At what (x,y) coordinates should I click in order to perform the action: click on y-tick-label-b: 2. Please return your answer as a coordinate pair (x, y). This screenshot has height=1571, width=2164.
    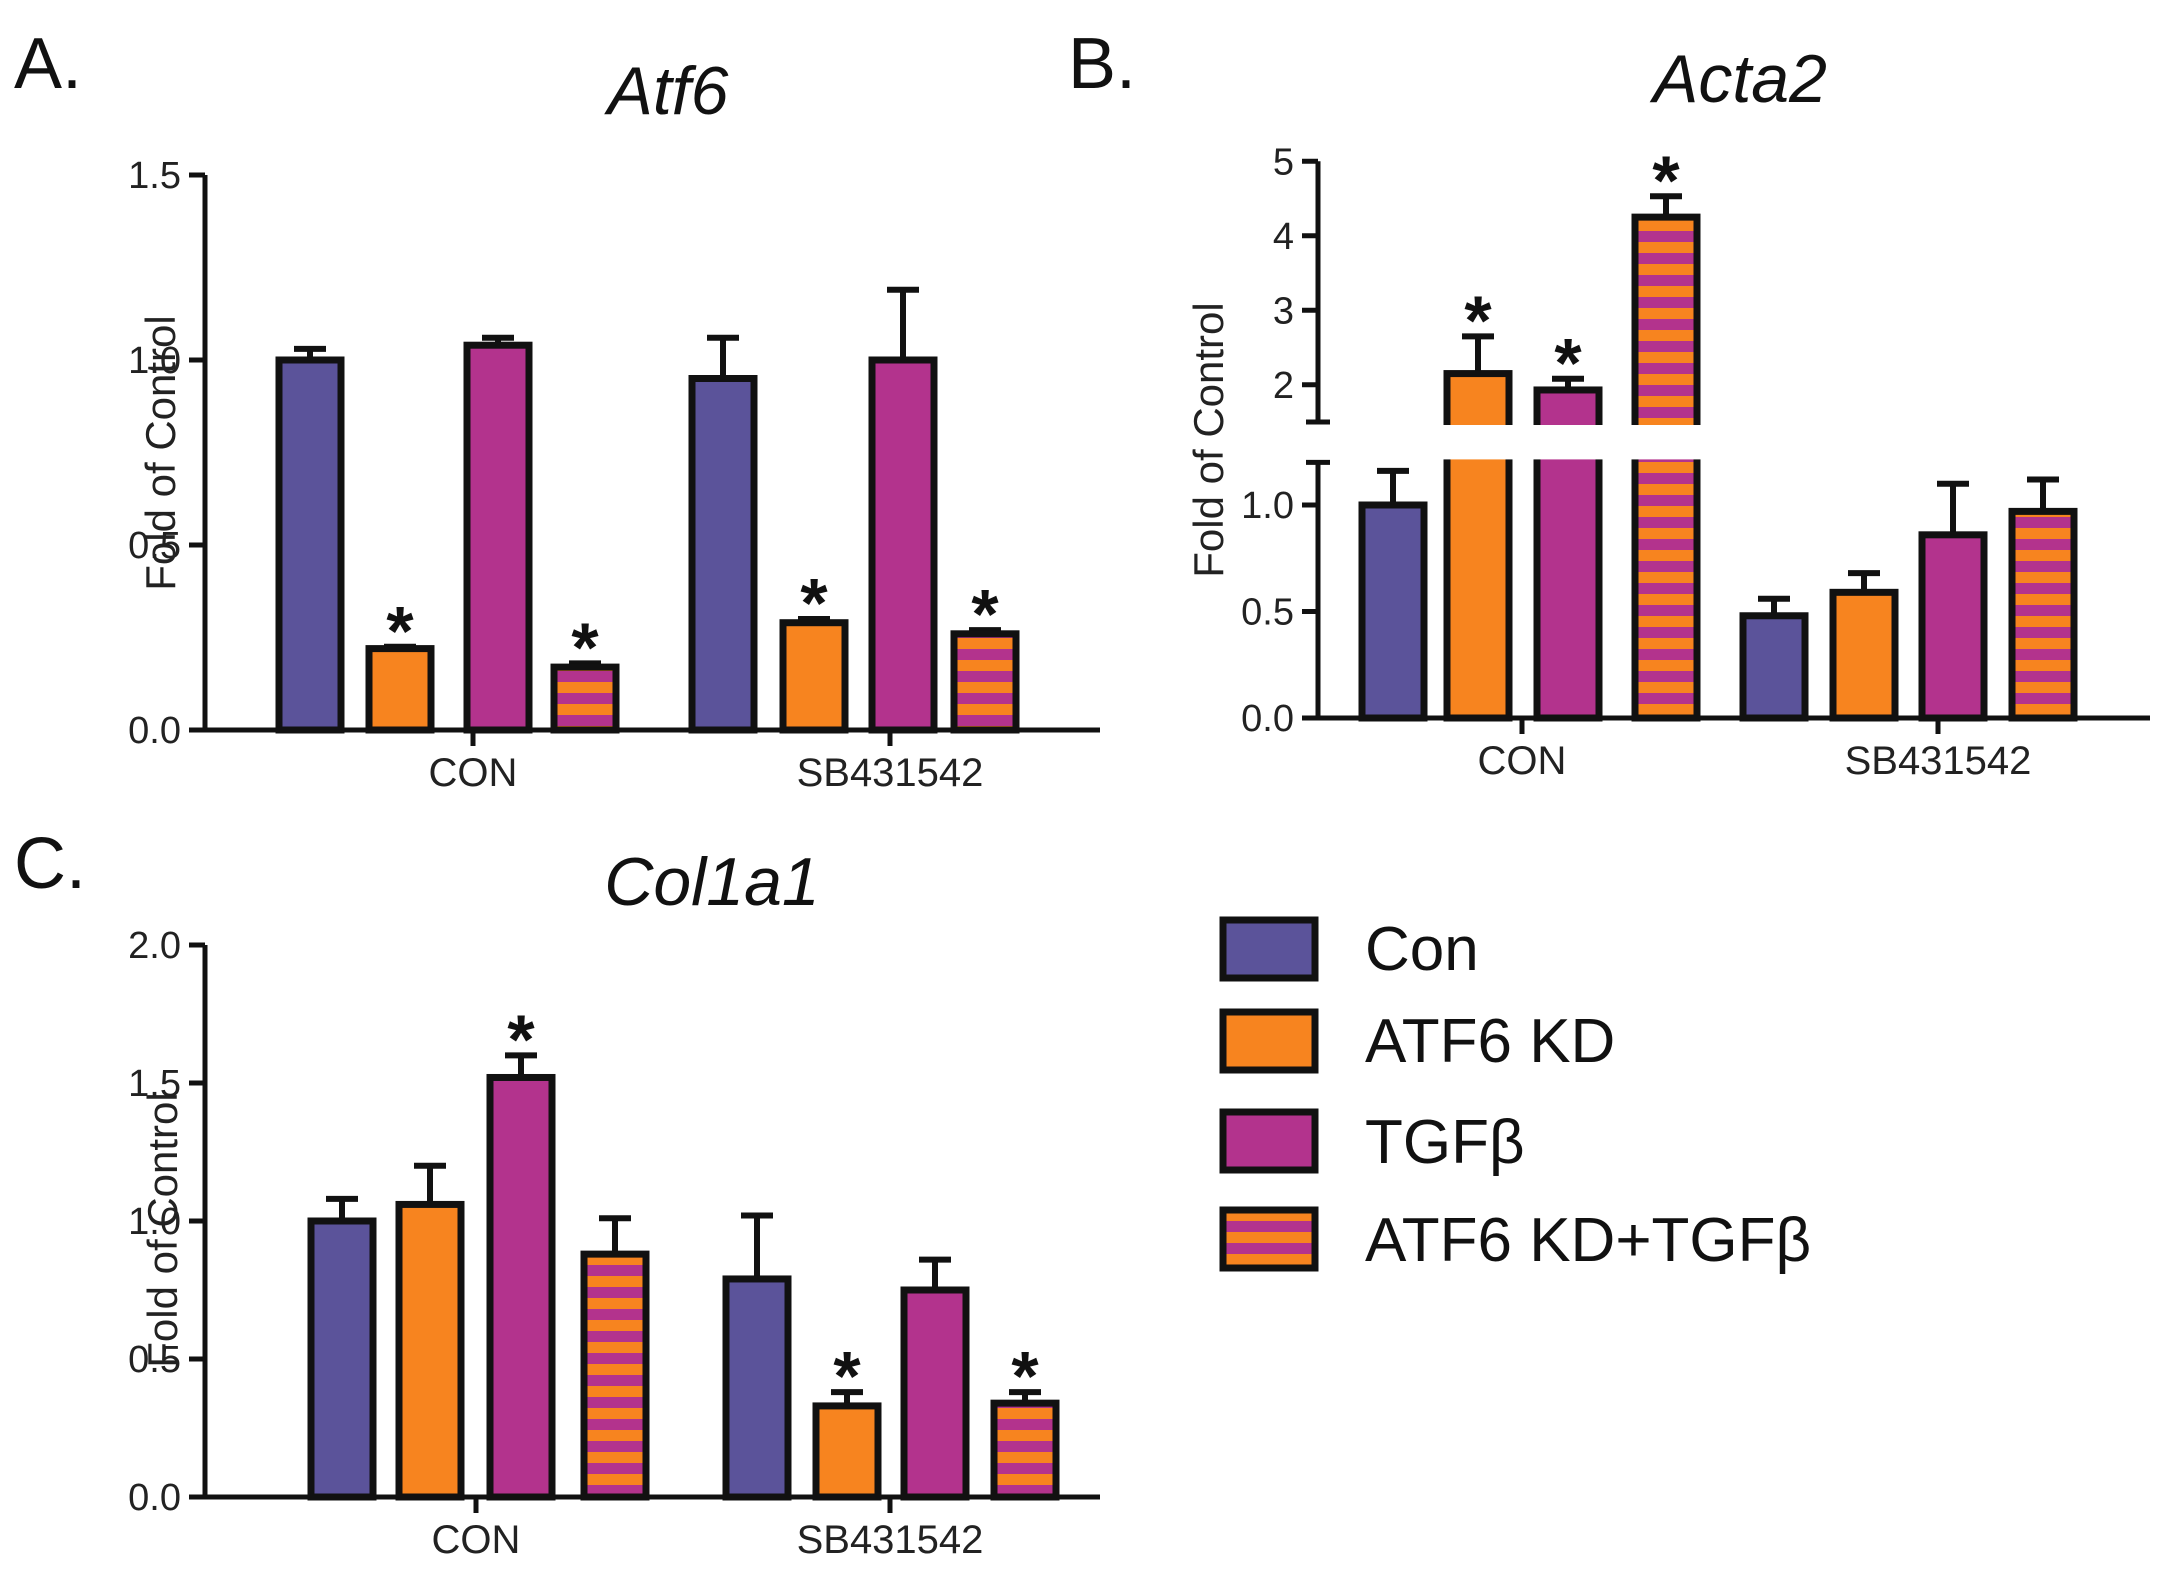
    Looking at the image, I should click on (1283, 386).